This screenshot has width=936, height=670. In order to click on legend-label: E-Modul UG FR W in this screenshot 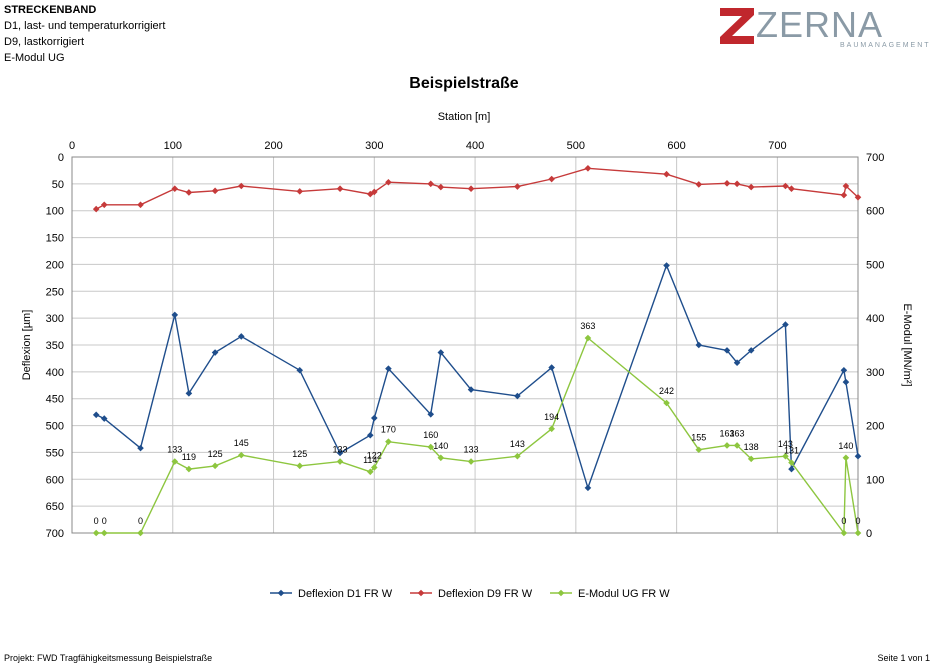, I will do `click(624, 594)`.